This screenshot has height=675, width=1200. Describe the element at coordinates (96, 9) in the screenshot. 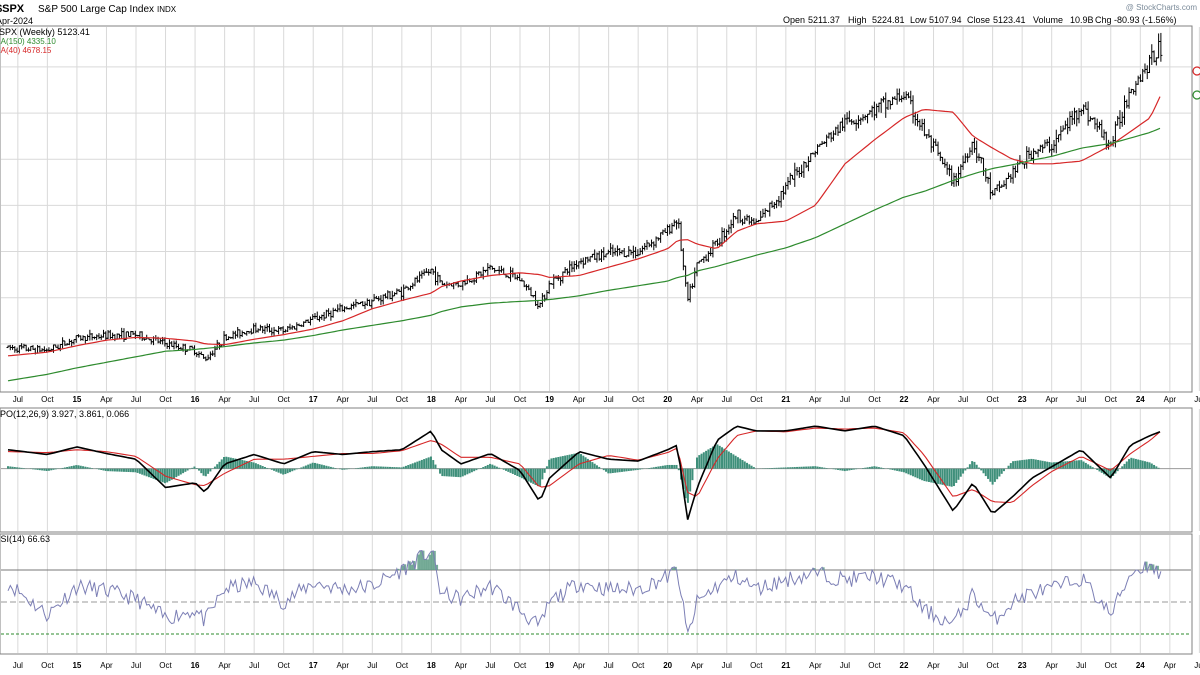

I see `index-name: S&P 500 Large Cap Index` at that location.